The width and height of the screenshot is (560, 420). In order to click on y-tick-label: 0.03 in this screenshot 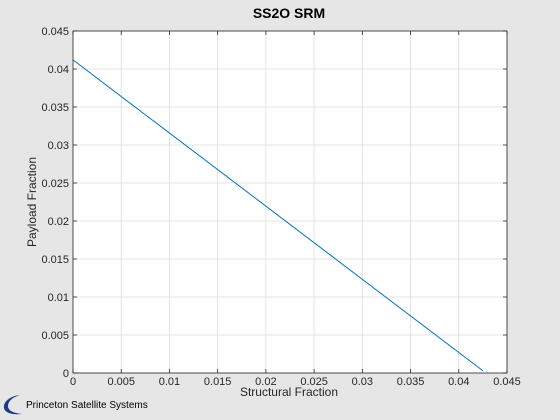, I will do `click(58, 146)`.